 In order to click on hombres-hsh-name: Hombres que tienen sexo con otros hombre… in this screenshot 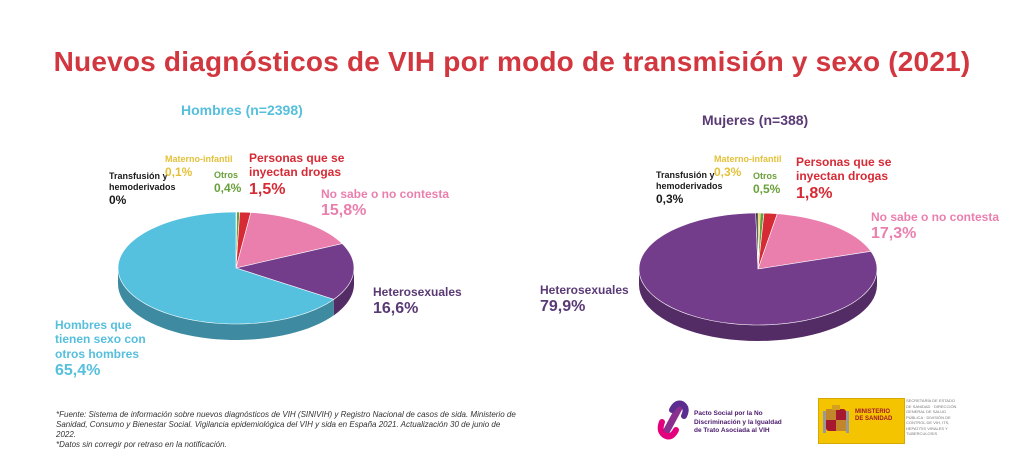, I will do `click(100, 339)`.